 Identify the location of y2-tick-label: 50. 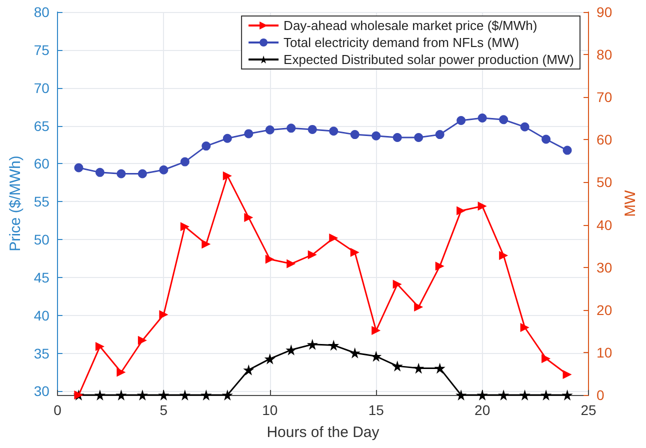
(604, 182).